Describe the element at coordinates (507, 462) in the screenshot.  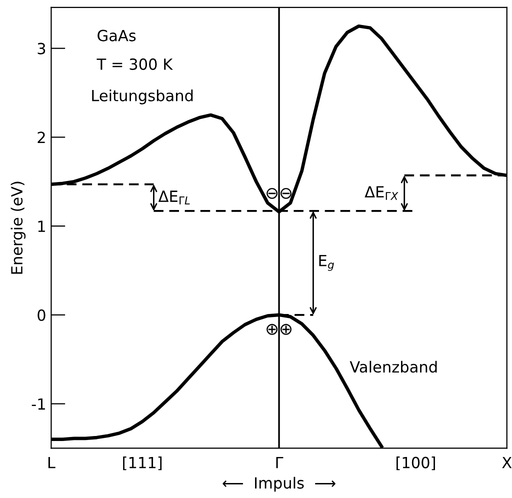
I see `x-tick-label: X` at that location.